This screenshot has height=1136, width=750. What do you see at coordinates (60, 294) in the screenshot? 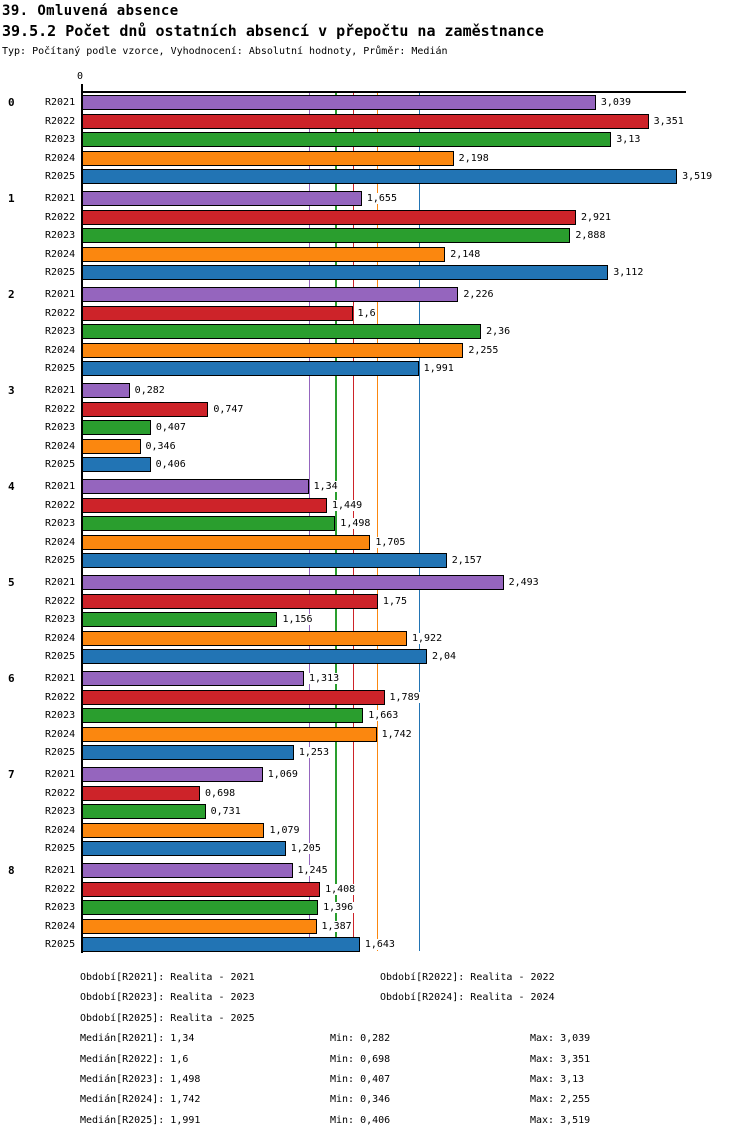
I see `bar-label-R2021-group-2: R2021` at bounding box center [60, 294].